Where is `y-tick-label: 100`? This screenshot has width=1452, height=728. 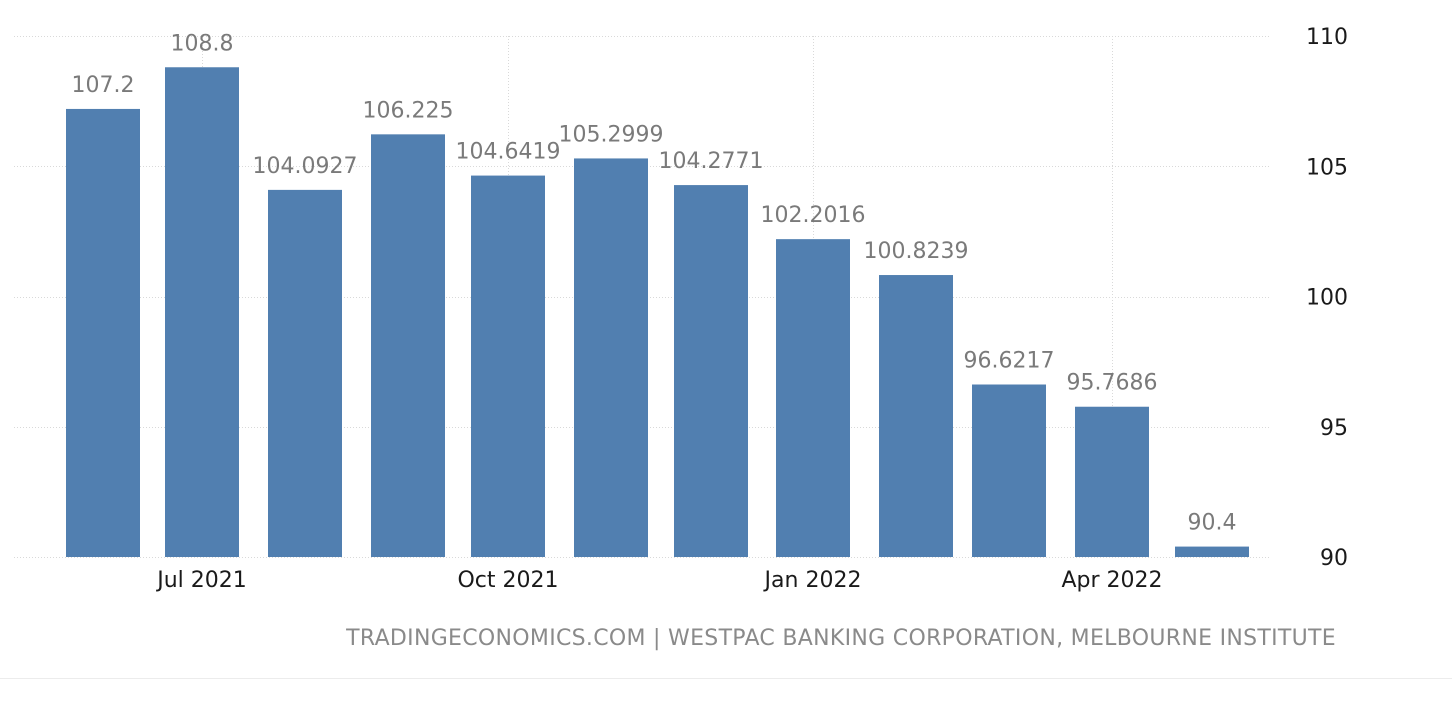
y-tick-label: 100 is located at coordinates (1327, 298).